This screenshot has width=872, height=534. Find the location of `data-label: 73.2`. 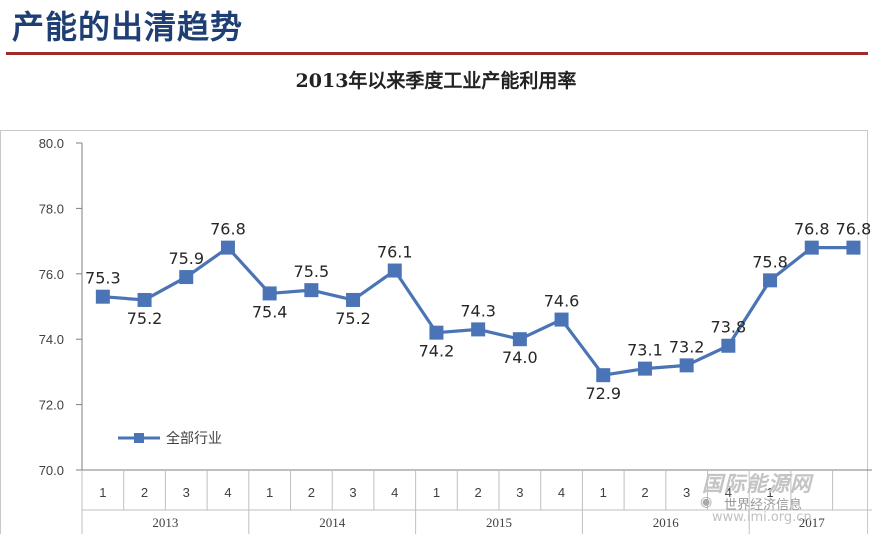

data-label: 73.2 is located at coordinates (687, 346).